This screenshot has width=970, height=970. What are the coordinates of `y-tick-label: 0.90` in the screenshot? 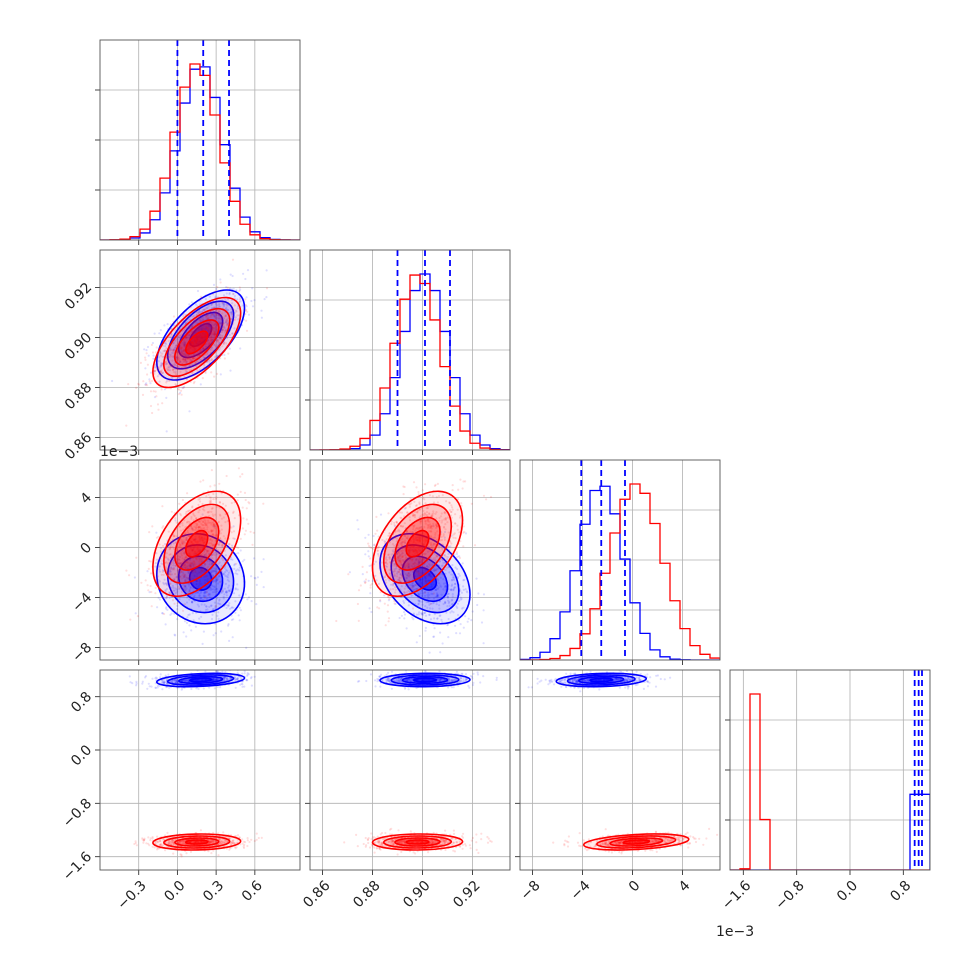 It's located at (78, 346).